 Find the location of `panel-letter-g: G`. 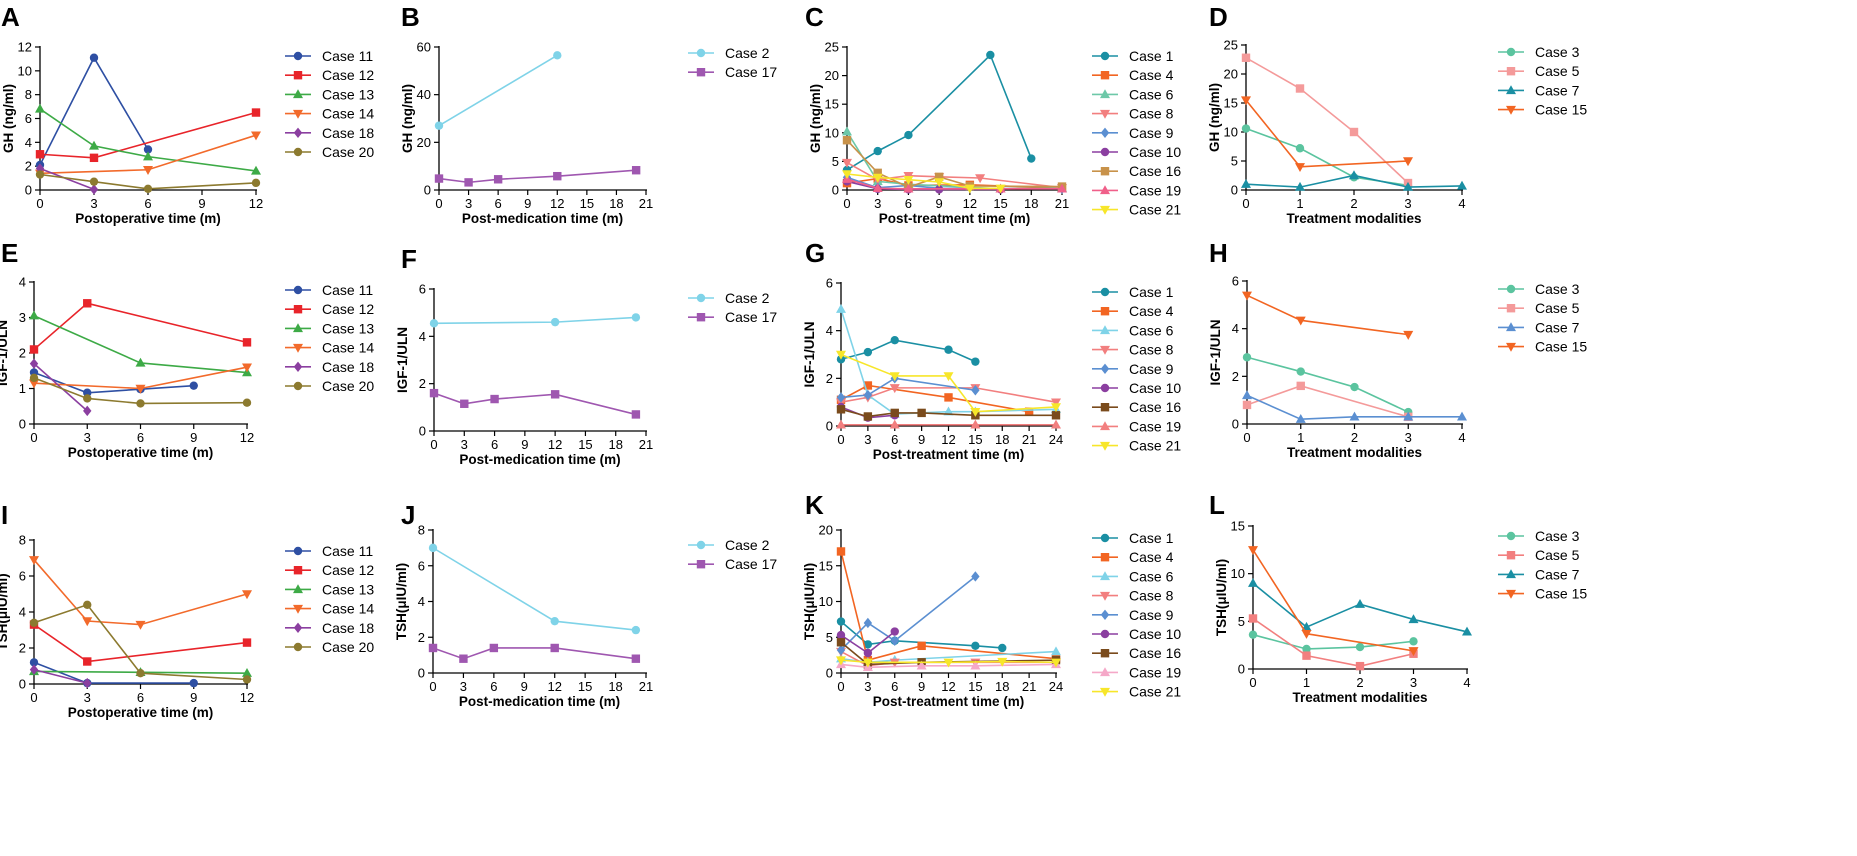

panel-letter-g: G is located at coordinates (815, 253).